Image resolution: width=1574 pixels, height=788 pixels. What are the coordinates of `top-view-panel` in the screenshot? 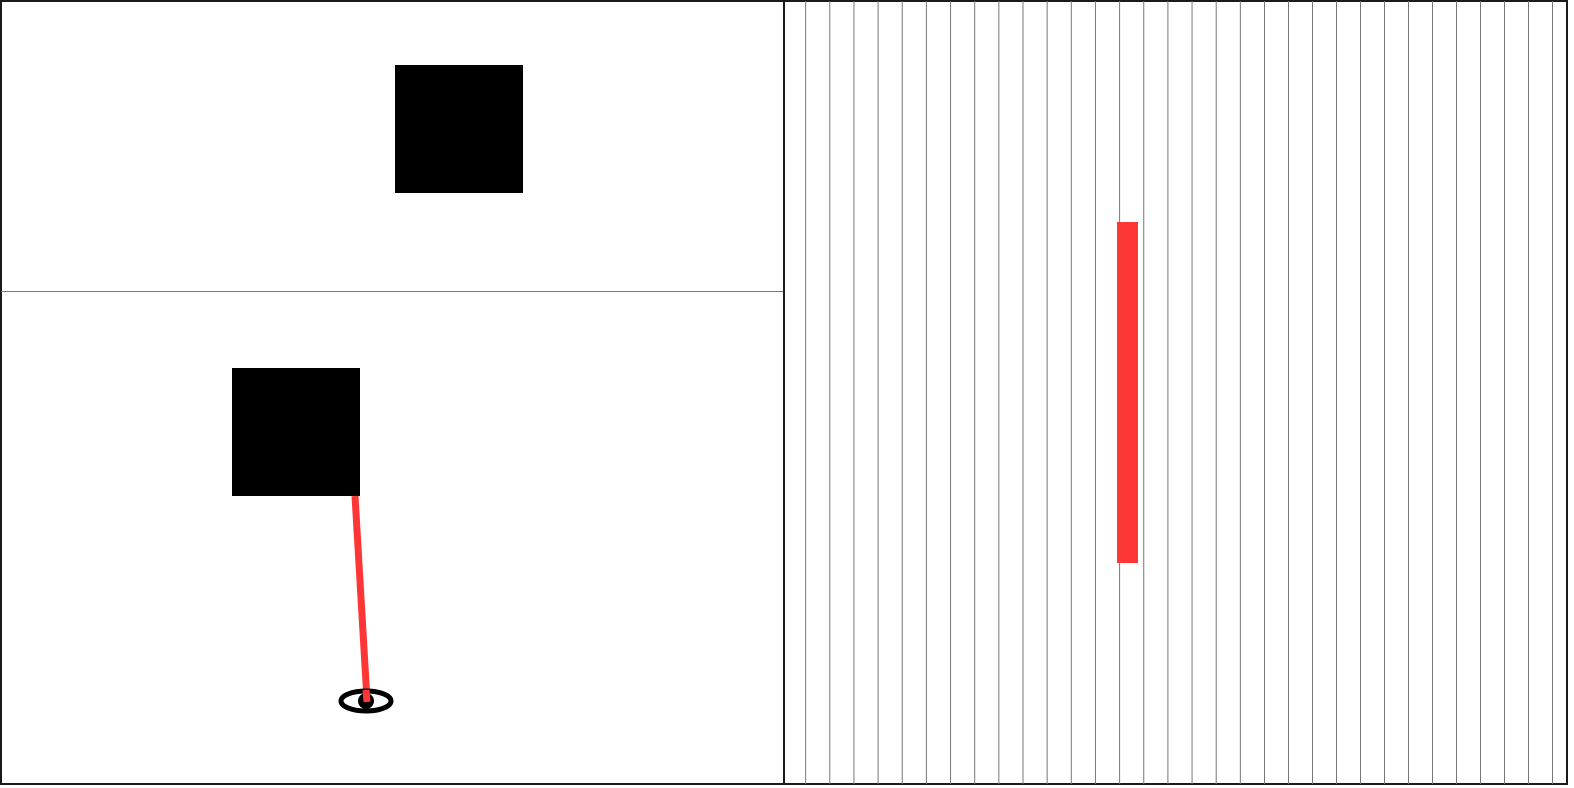 It's located at (459, 129).